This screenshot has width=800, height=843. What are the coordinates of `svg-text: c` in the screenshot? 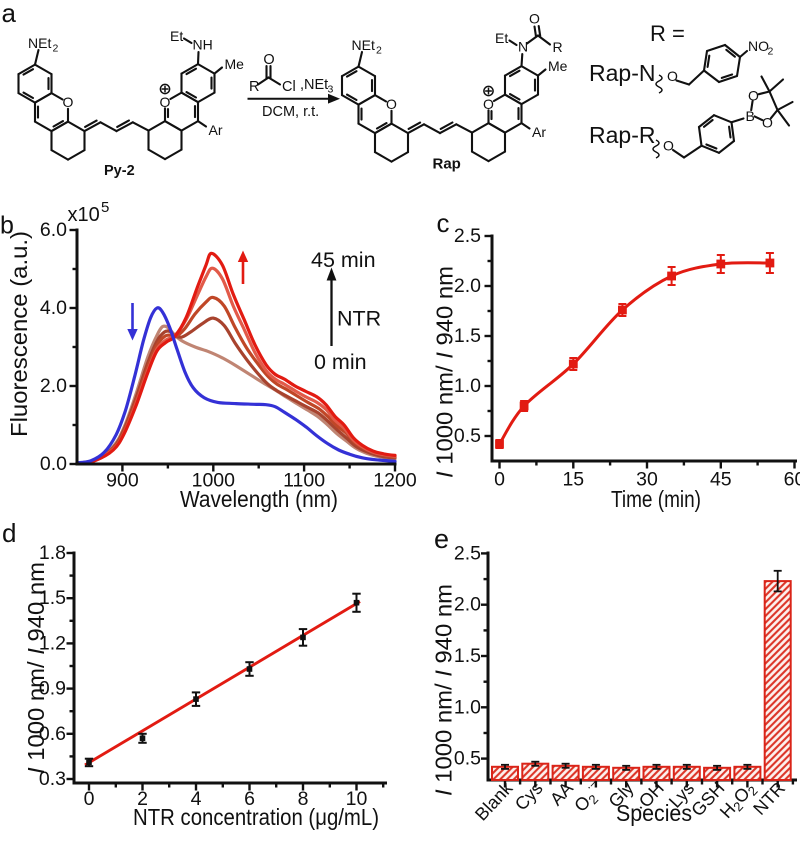 It's located at (443, 223).